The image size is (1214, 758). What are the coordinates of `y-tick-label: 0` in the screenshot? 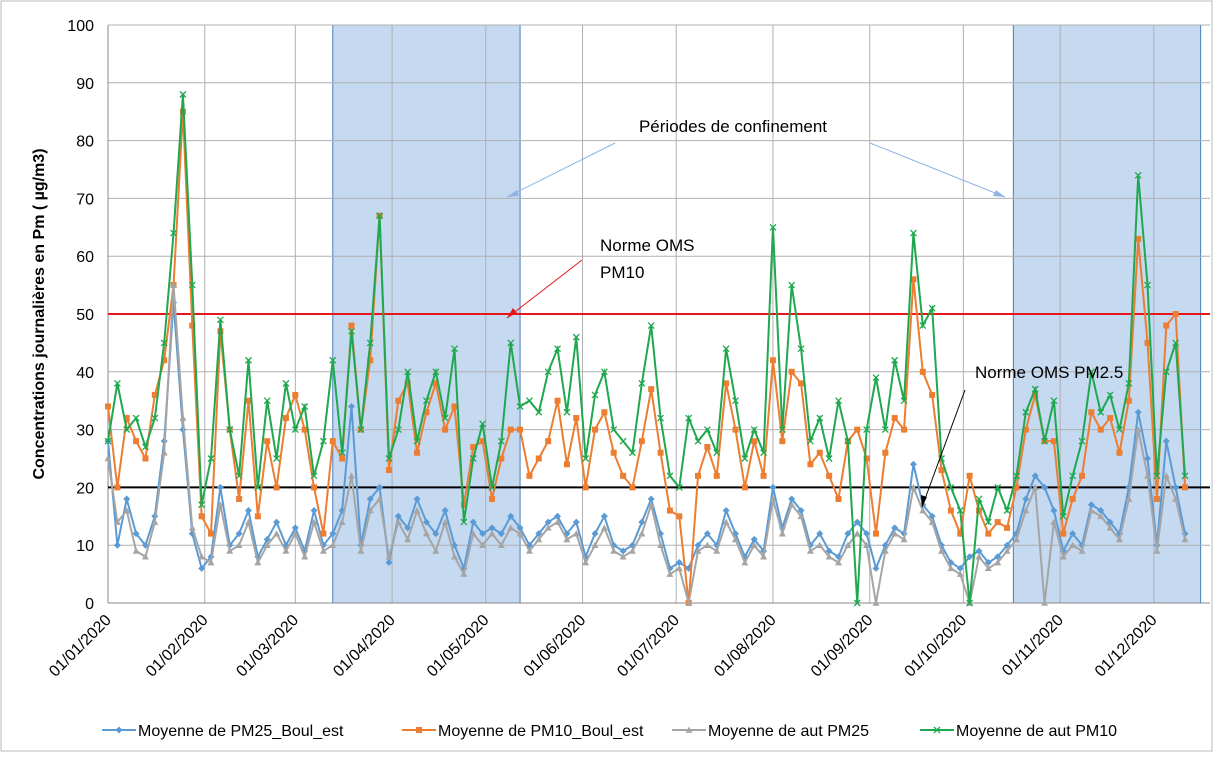 It's located at (89, 604).